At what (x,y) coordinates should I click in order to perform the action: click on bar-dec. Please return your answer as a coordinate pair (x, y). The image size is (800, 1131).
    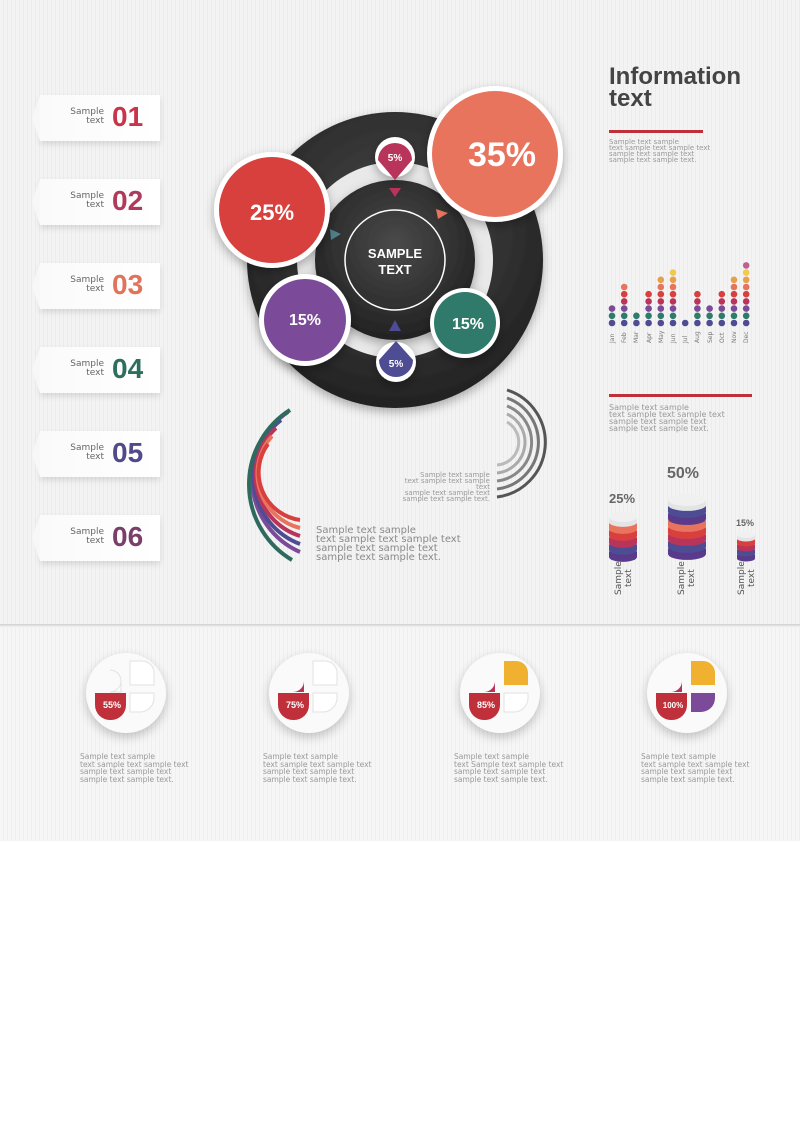
    Looking at the image, I should click on (746, 294).